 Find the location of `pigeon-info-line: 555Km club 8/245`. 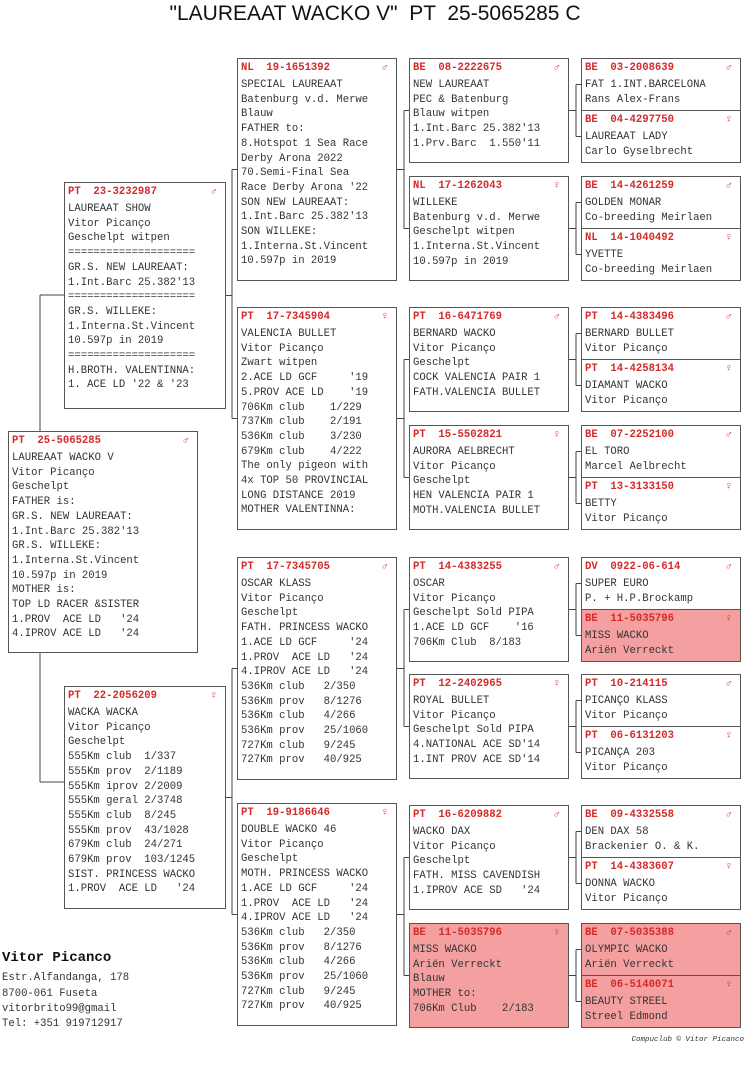

pigeon-info-line: 555Km club 8/245 is located at coordinates (122, 815).